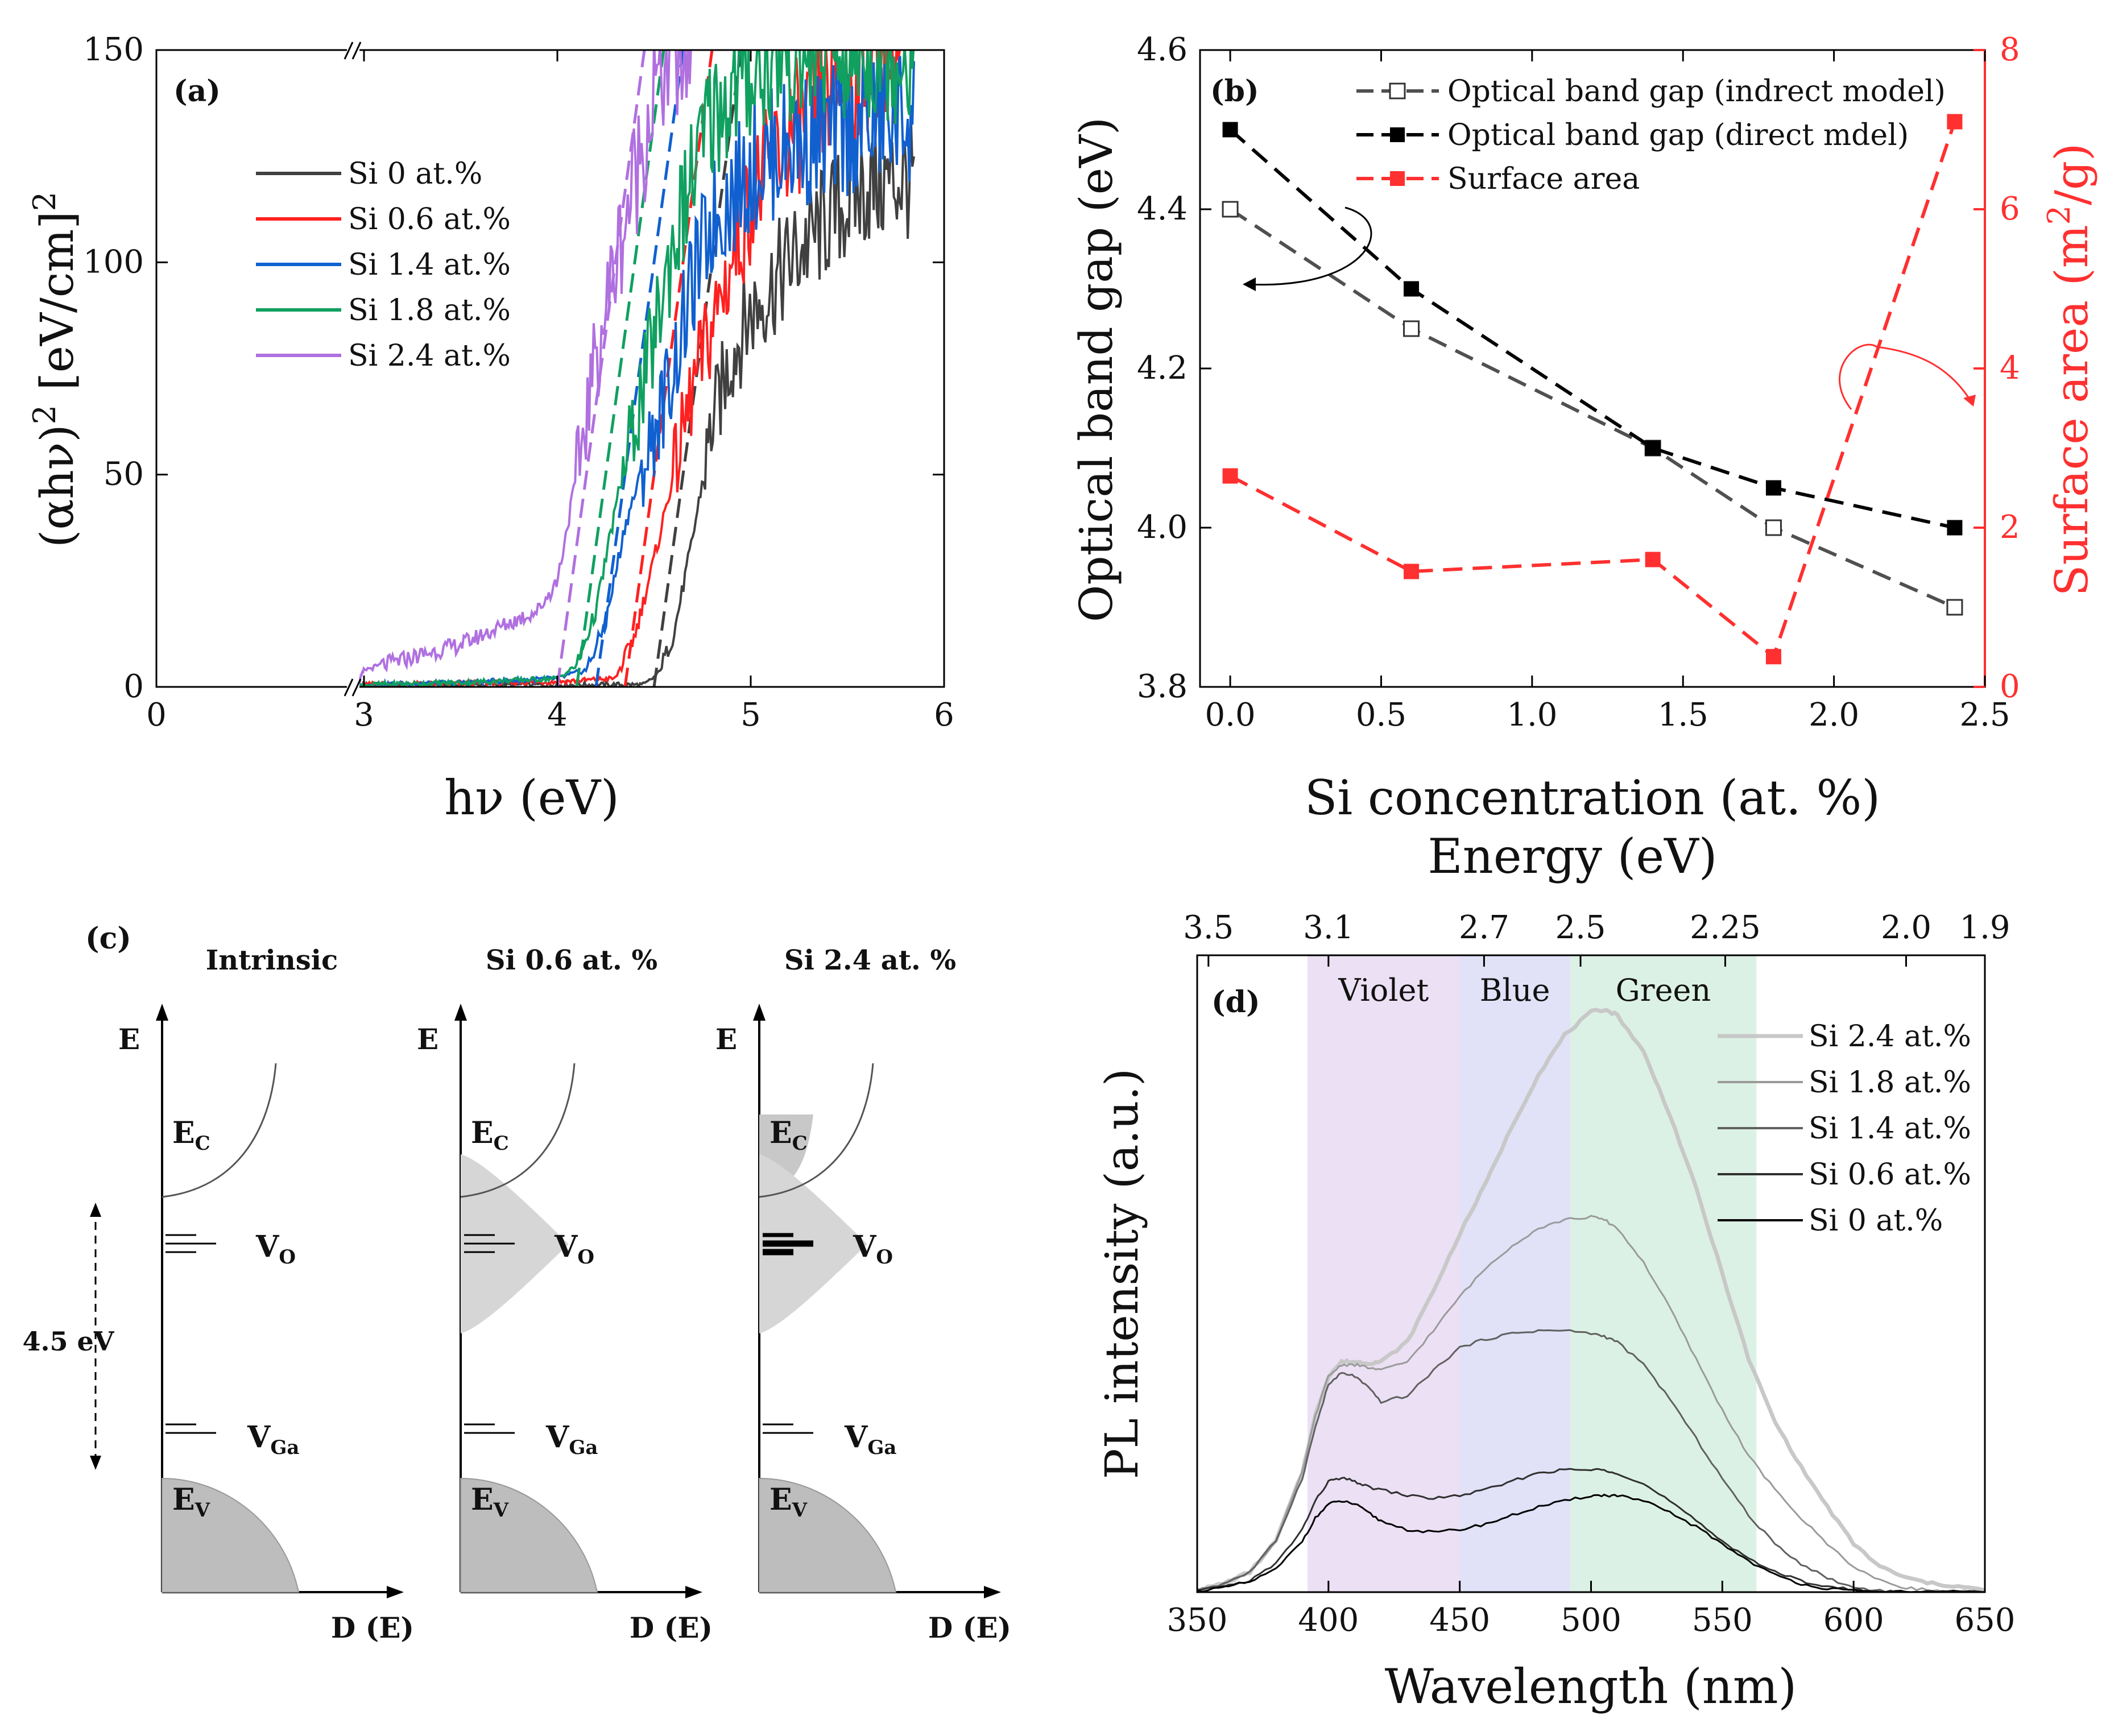 This screenshot has width=2110, height=1736. Describe the element at coordinates (1329, 1620) in the screenshot. I see `x-tick-label: 400` at that location.